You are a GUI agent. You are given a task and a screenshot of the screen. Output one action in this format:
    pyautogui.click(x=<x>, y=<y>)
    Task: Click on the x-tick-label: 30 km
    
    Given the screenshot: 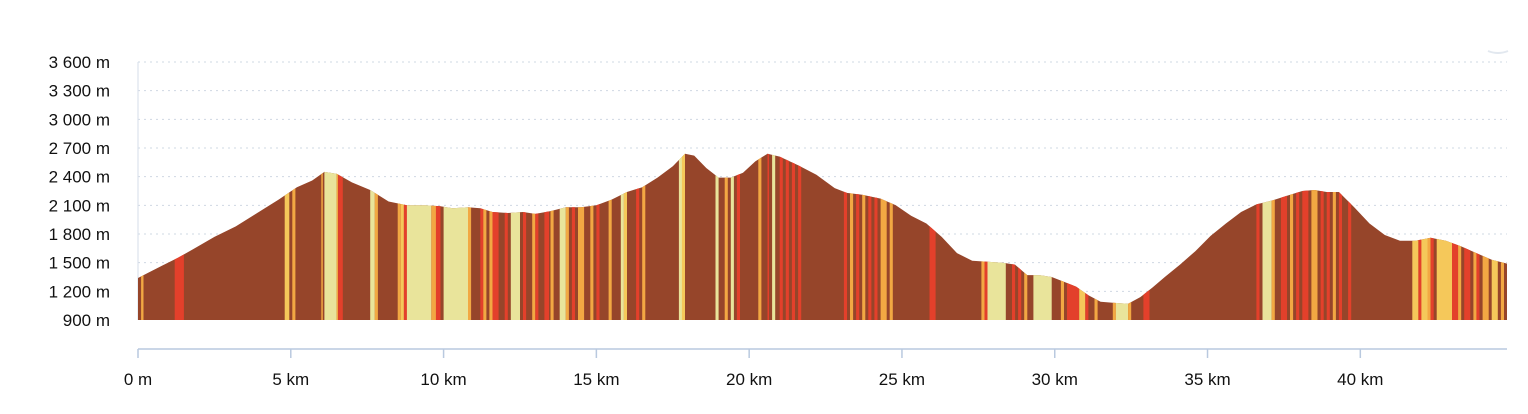 What is the action you would take?
    pyautogui.click(x=1055, y=379)
    